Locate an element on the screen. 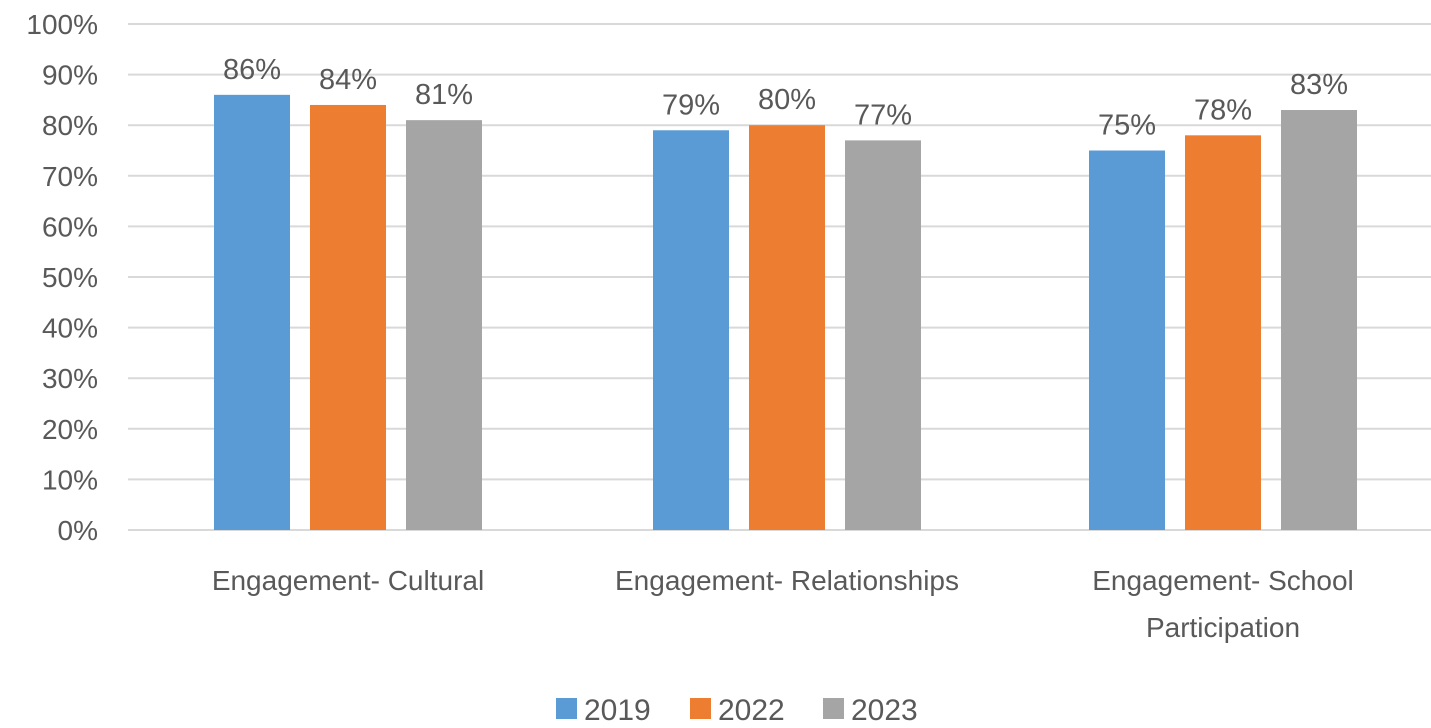 The height and width of the screenshot is (728, 1431). legend-swatch-2023 is located at coordinates (833, 708).